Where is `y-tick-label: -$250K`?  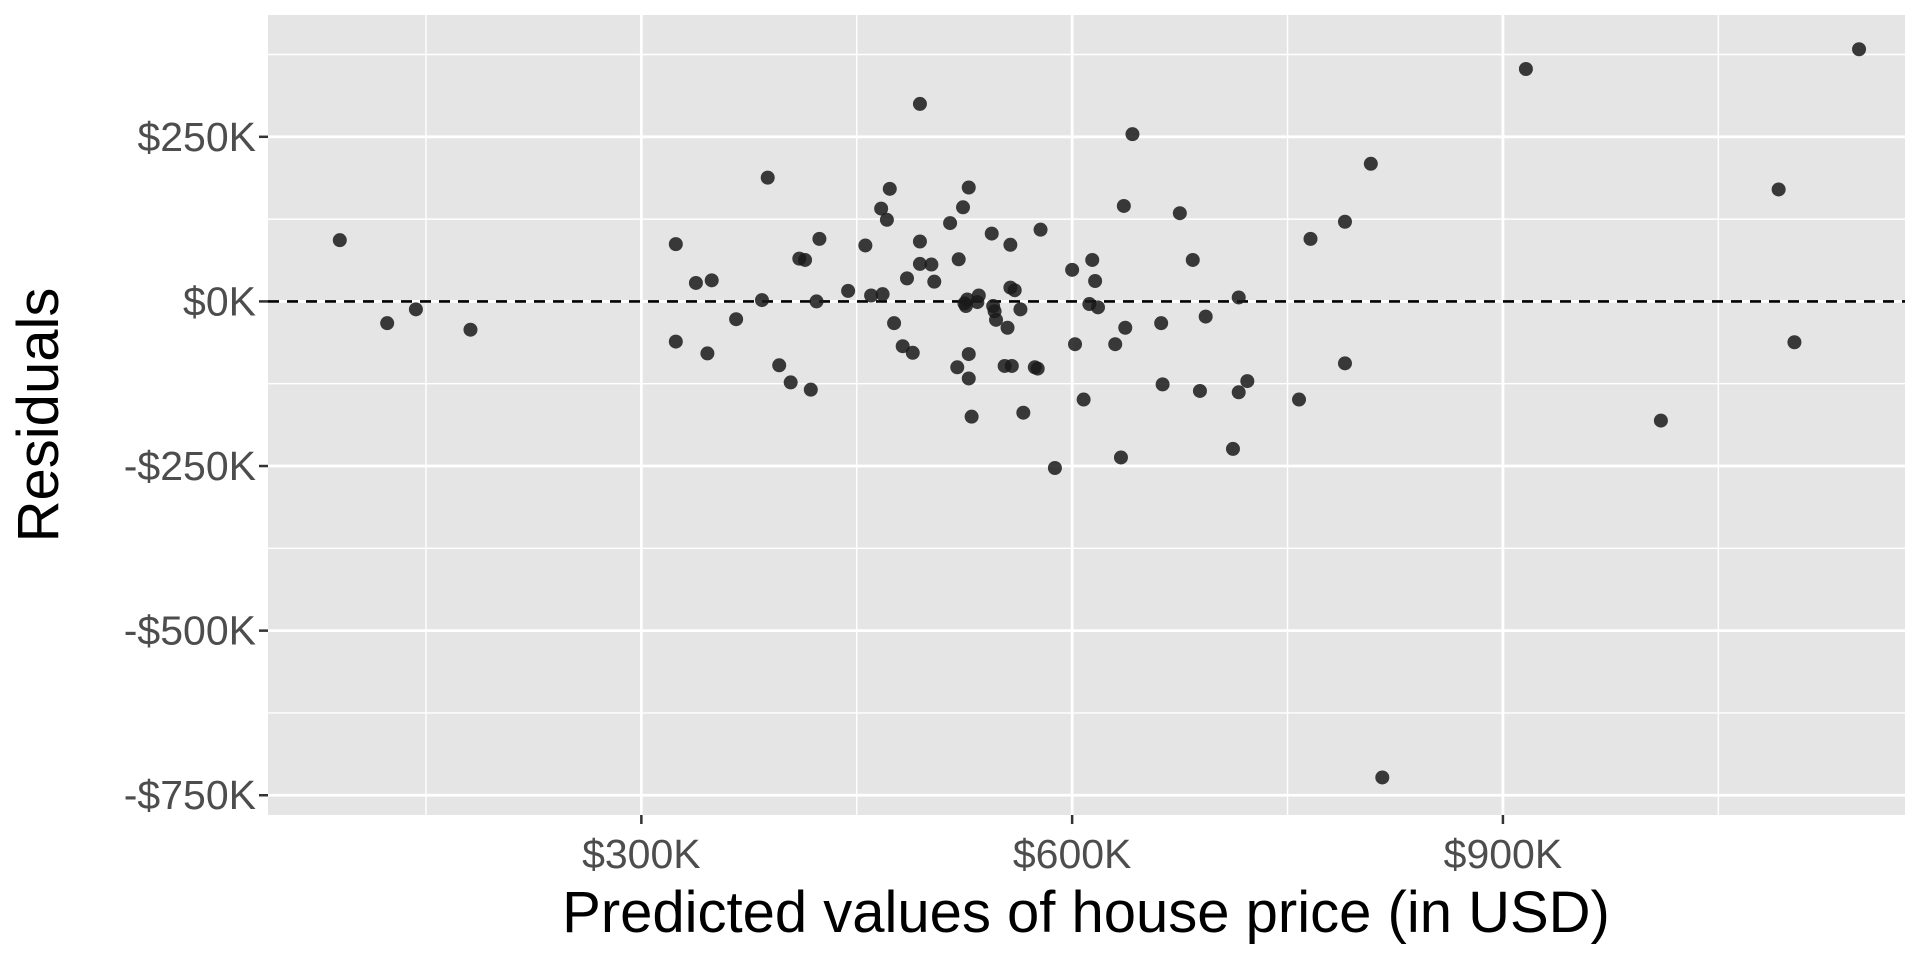
y-tick-label: -$250K is located at coordinates (190, 466).